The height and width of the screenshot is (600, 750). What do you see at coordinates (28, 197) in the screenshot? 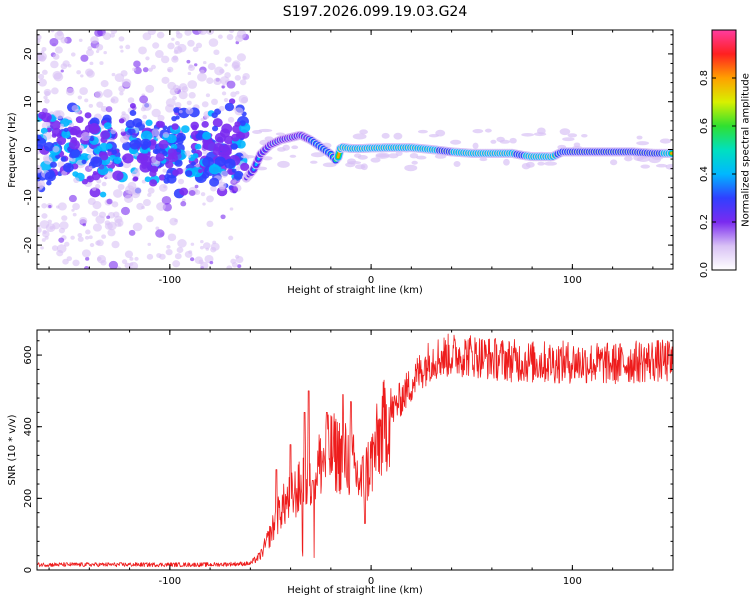
I see `spectrogram-y-tick-label: -10` at bounding box center [28, 197].